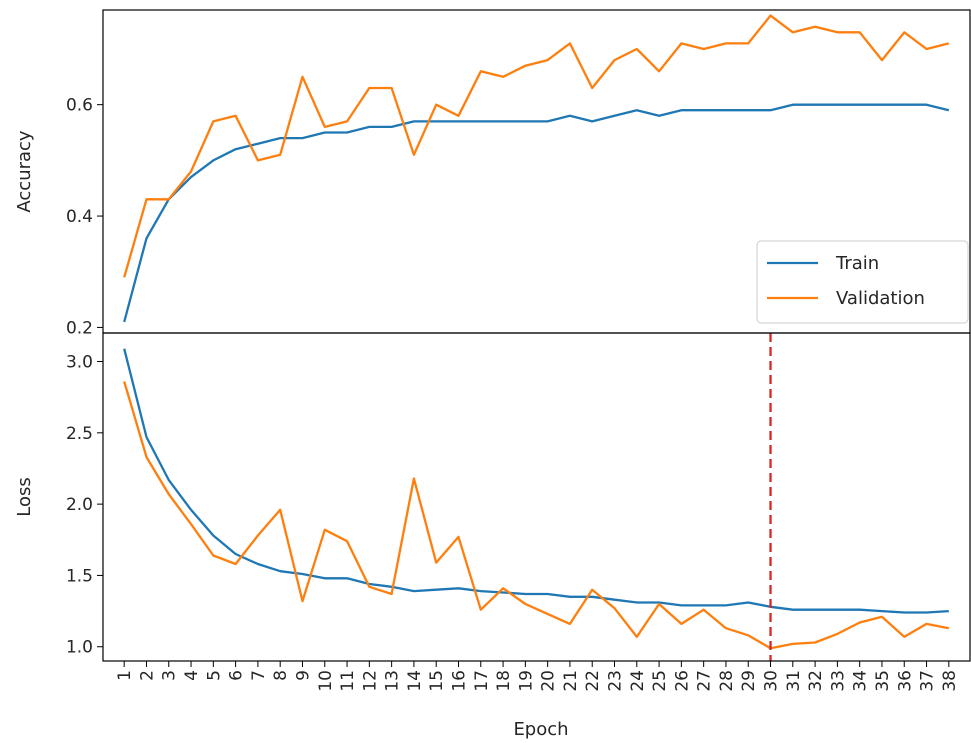 The width and height of the screenshot is (971, 743). I want to click on x-tick-label: 18, so click(504, 681).